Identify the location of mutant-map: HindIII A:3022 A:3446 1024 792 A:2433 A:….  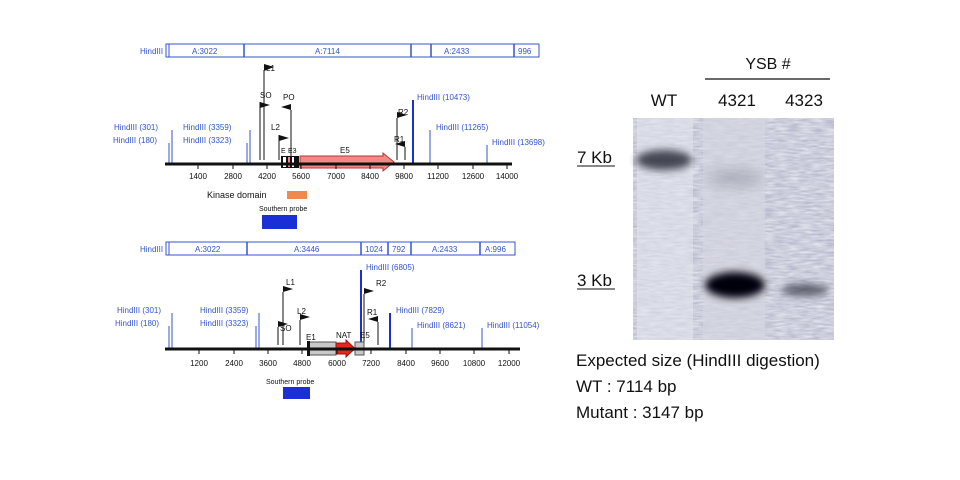
(327, 320).